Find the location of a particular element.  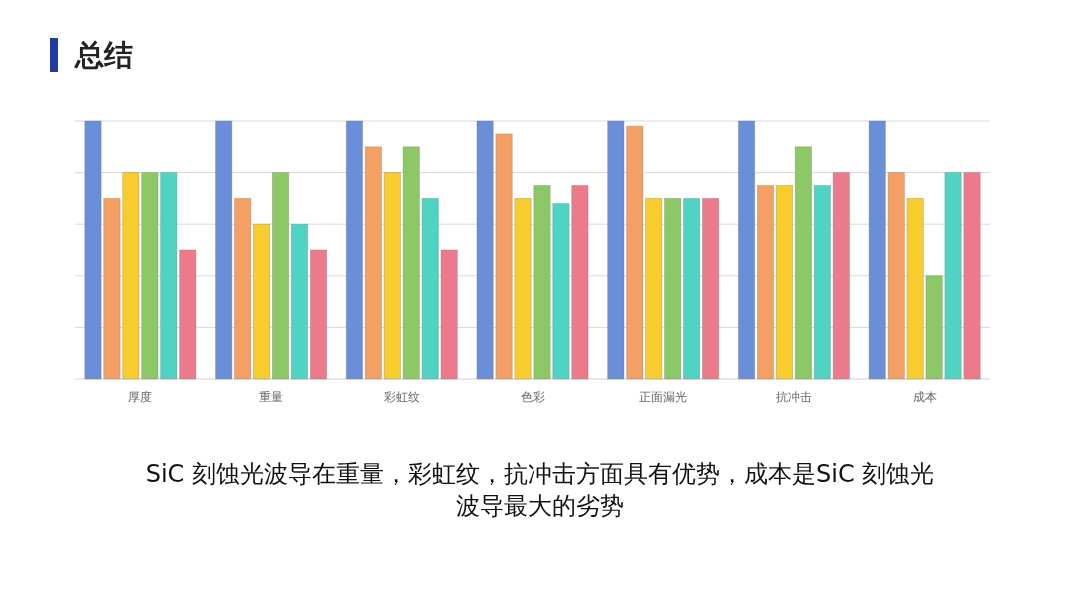

x-tick-label: 成本 is located at coordinates (924, 397).